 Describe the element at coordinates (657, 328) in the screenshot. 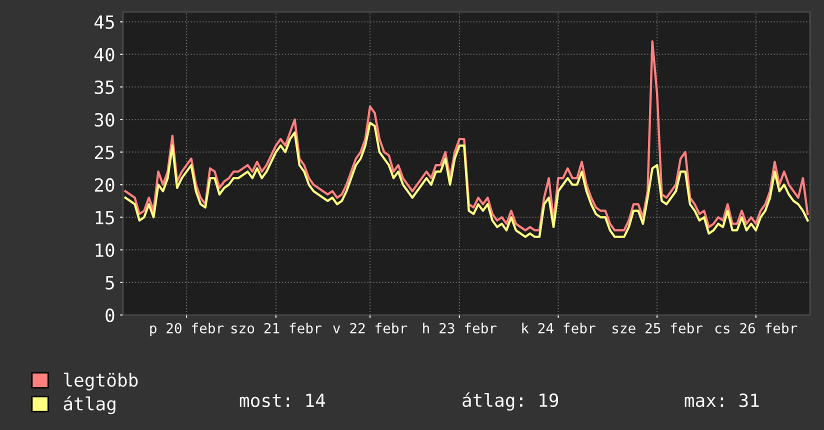

I see `x-tick-label: sze 25 febr` at that location.